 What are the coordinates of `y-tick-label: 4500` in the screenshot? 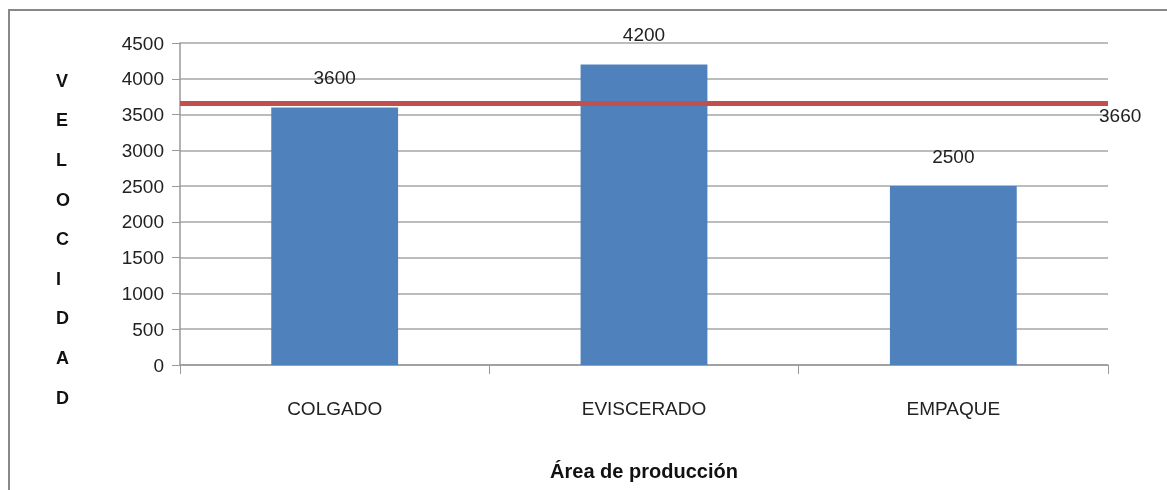 It's located at (142, 43).